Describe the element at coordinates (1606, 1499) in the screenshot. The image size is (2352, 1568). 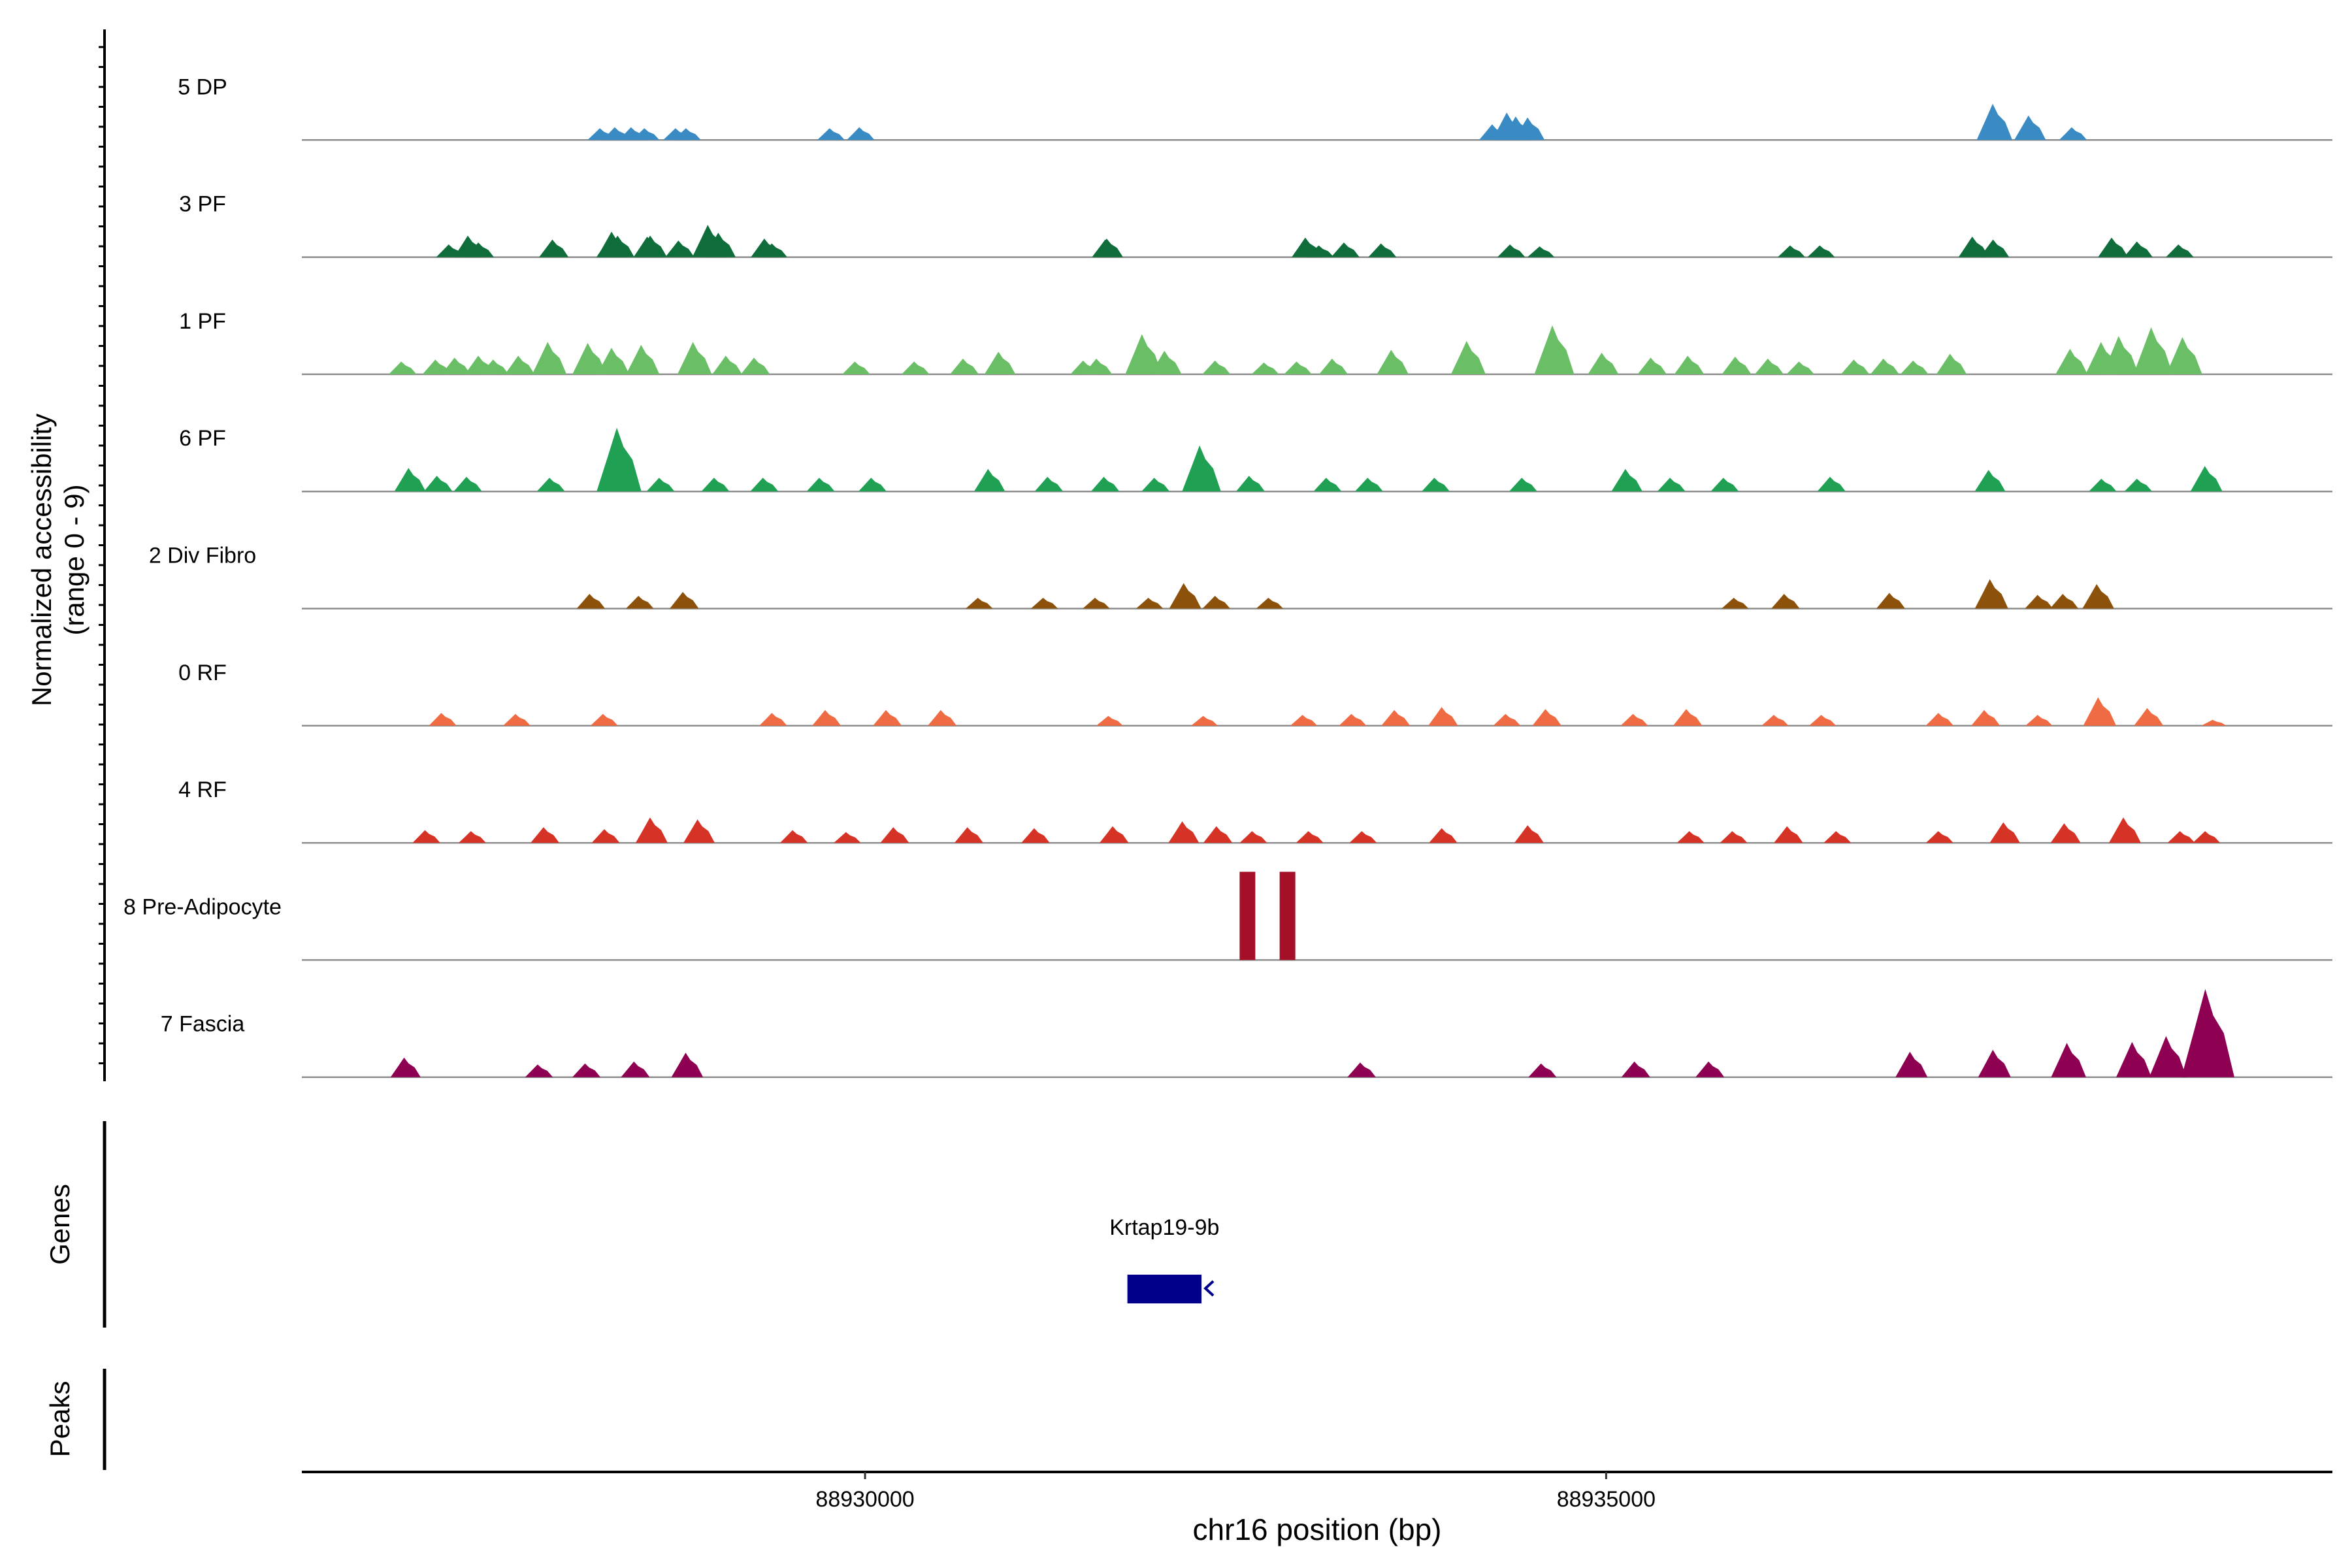
I see `x-tick-label: 88935000` at that location.